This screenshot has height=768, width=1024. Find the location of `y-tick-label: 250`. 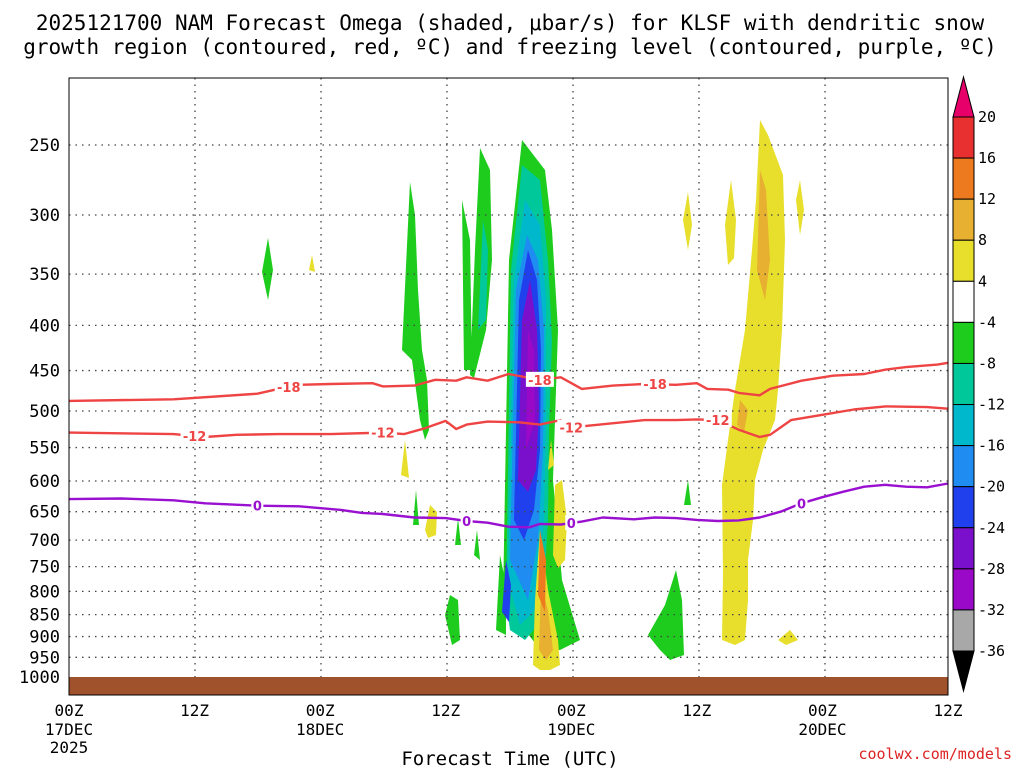

y-tick-label: 250 is located at coordinates (44, 146).